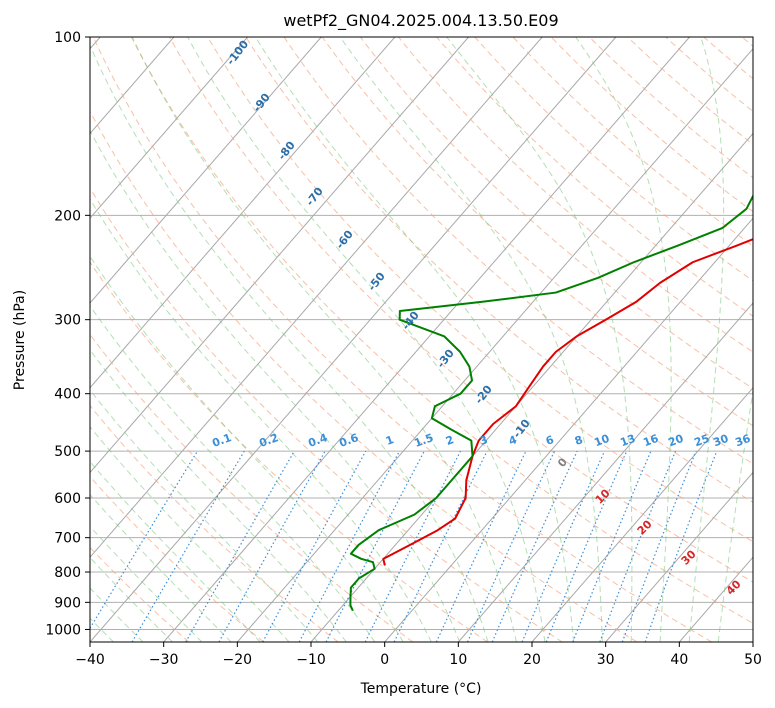  Describe the element at coordinates (67, 395) in the screenshot. I see `y-tick-label: 400` at that location.